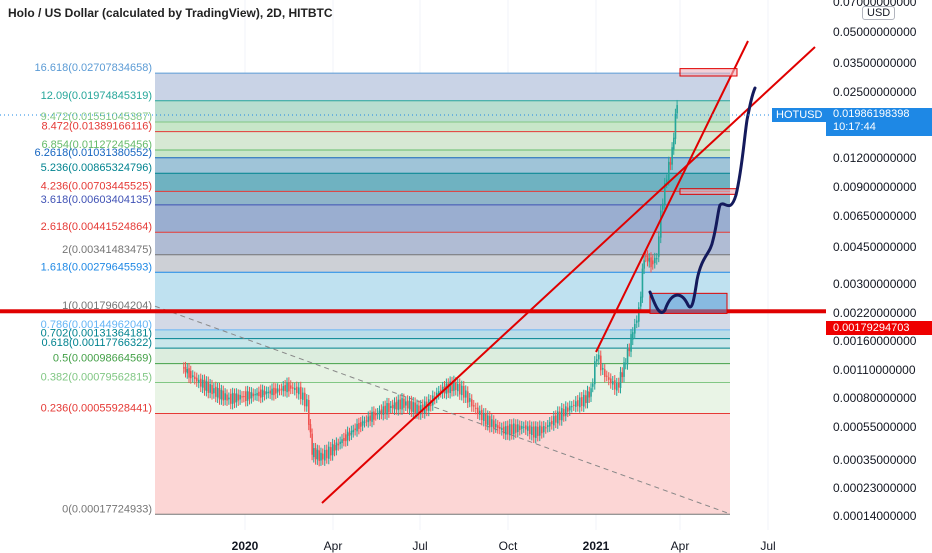 This screenshot has height=553, width=932. What do you see at coordinates (508, 546) in the screenshot?
I see `time-tick-label: Oct` at bounding box center [508, 546].